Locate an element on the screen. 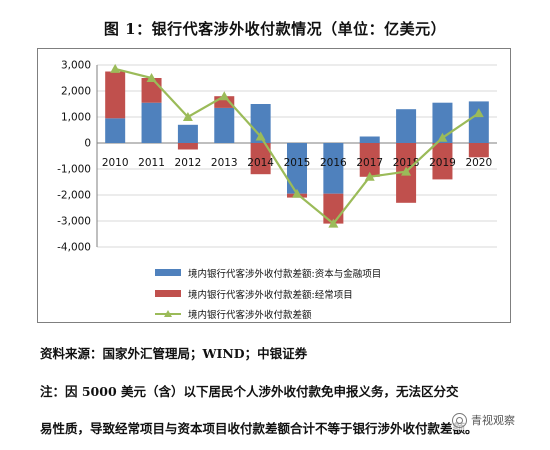 Image resolution: width=550 pixels, height=450 pixels. chart-title: 图 1：银行代客涉外收付款情况（单位：亿美元） is located at coordinates (275, 29).